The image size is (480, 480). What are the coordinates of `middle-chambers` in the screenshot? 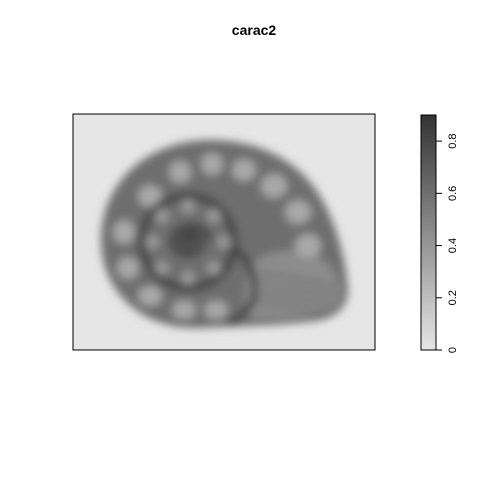 It's located at (188, 242).